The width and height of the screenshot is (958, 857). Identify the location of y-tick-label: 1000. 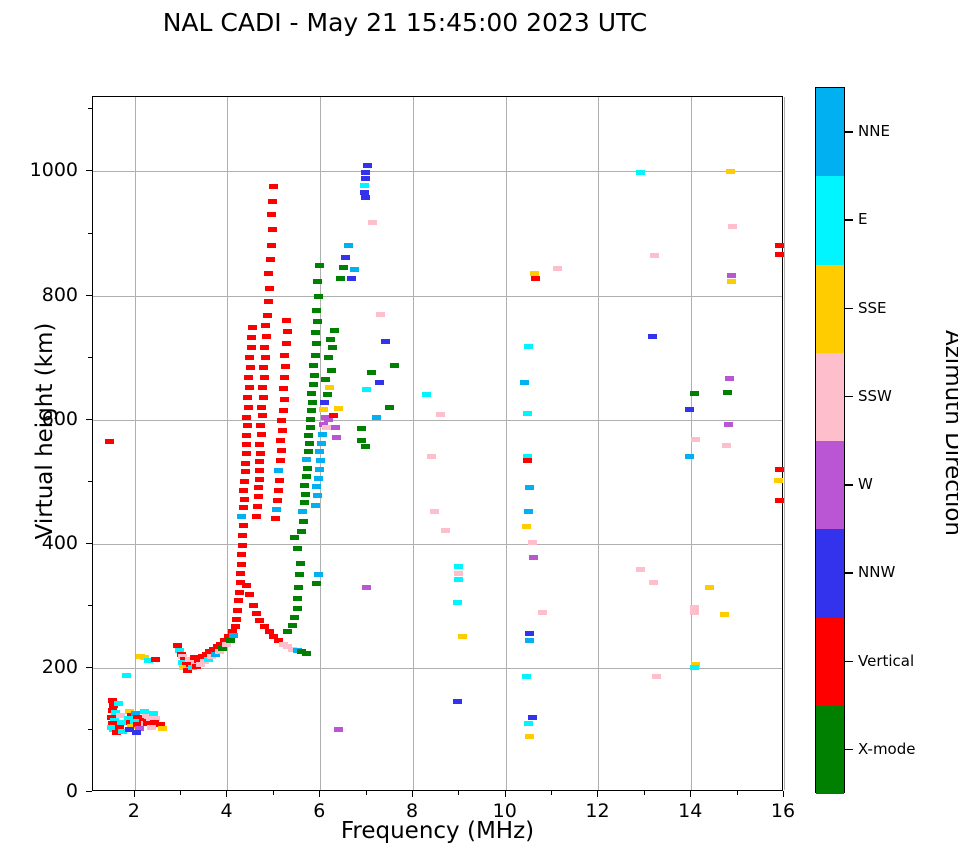
(53, 170).